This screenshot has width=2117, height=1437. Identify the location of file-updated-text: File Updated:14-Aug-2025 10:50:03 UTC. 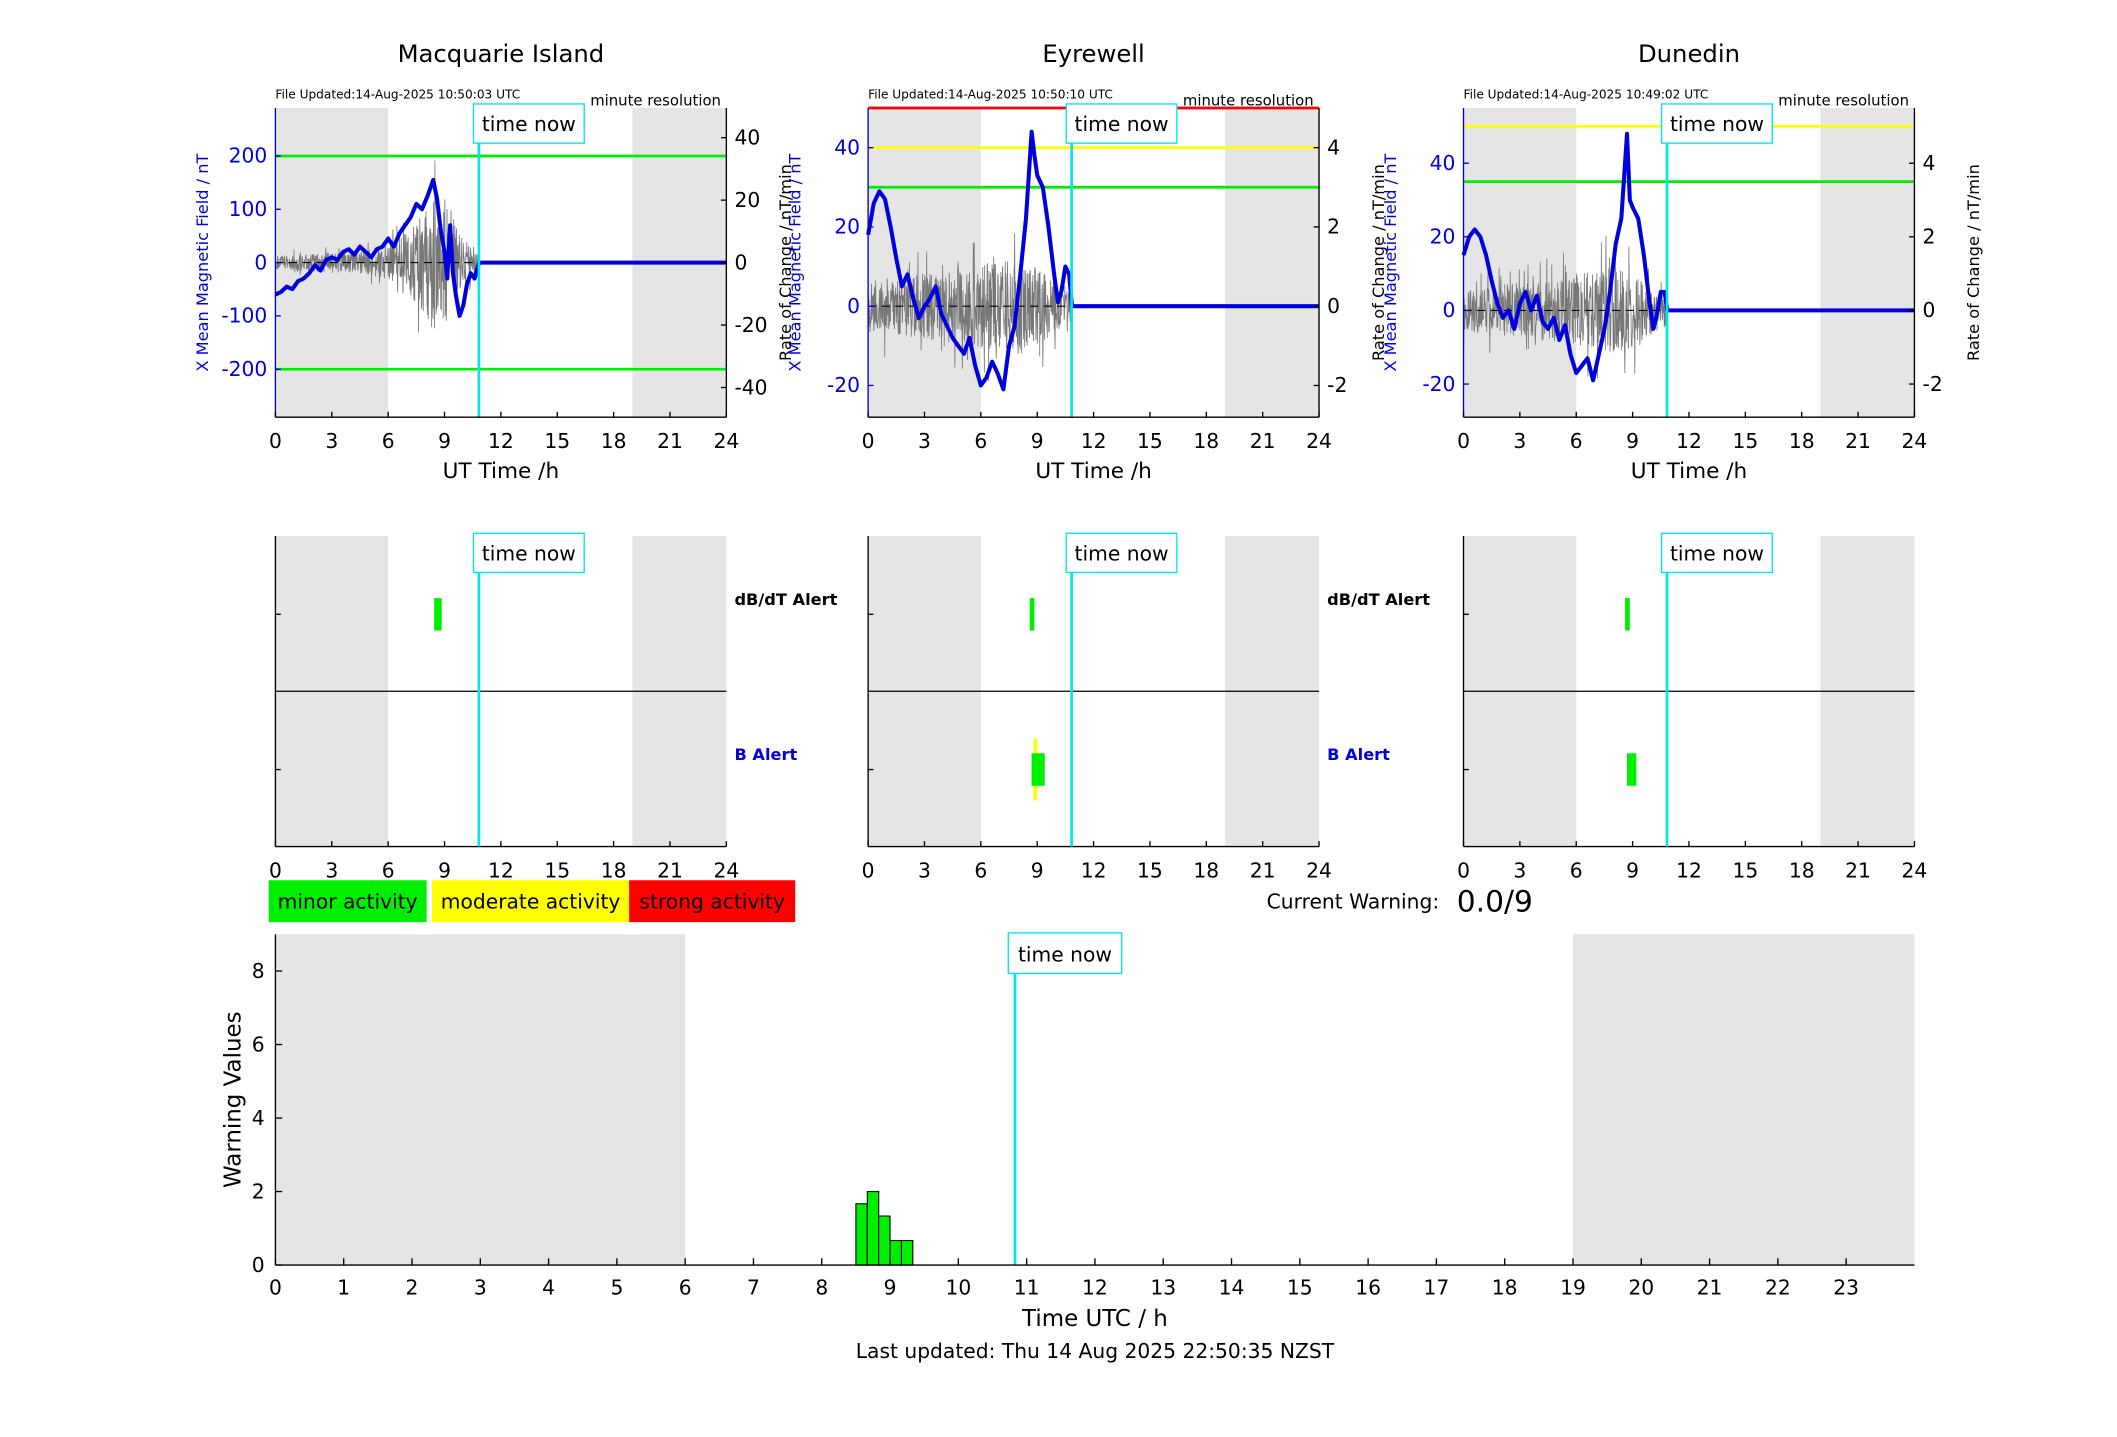
(397, 95).